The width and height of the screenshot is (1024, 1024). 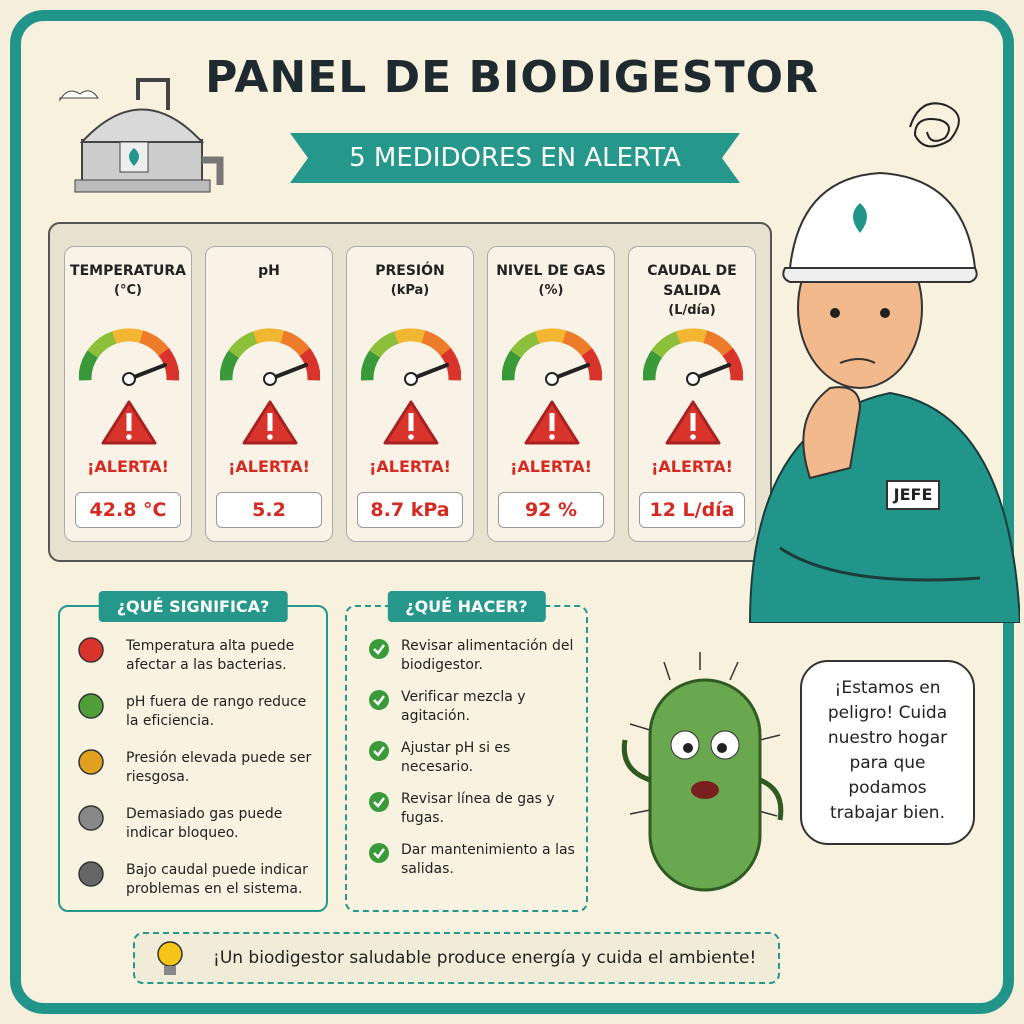 I want to click on gauge-card: TEMPERATURA (°C) ¡ALERTA! 42.8 °C, so click(x=128, y=394).